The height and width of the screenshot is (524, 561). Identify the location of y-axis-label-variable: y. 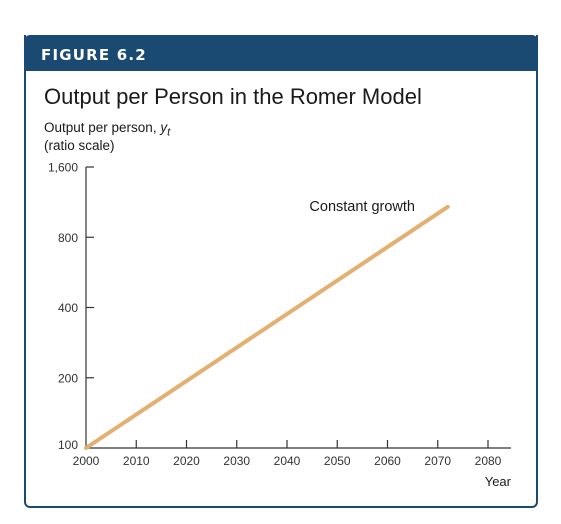
(164, 127).